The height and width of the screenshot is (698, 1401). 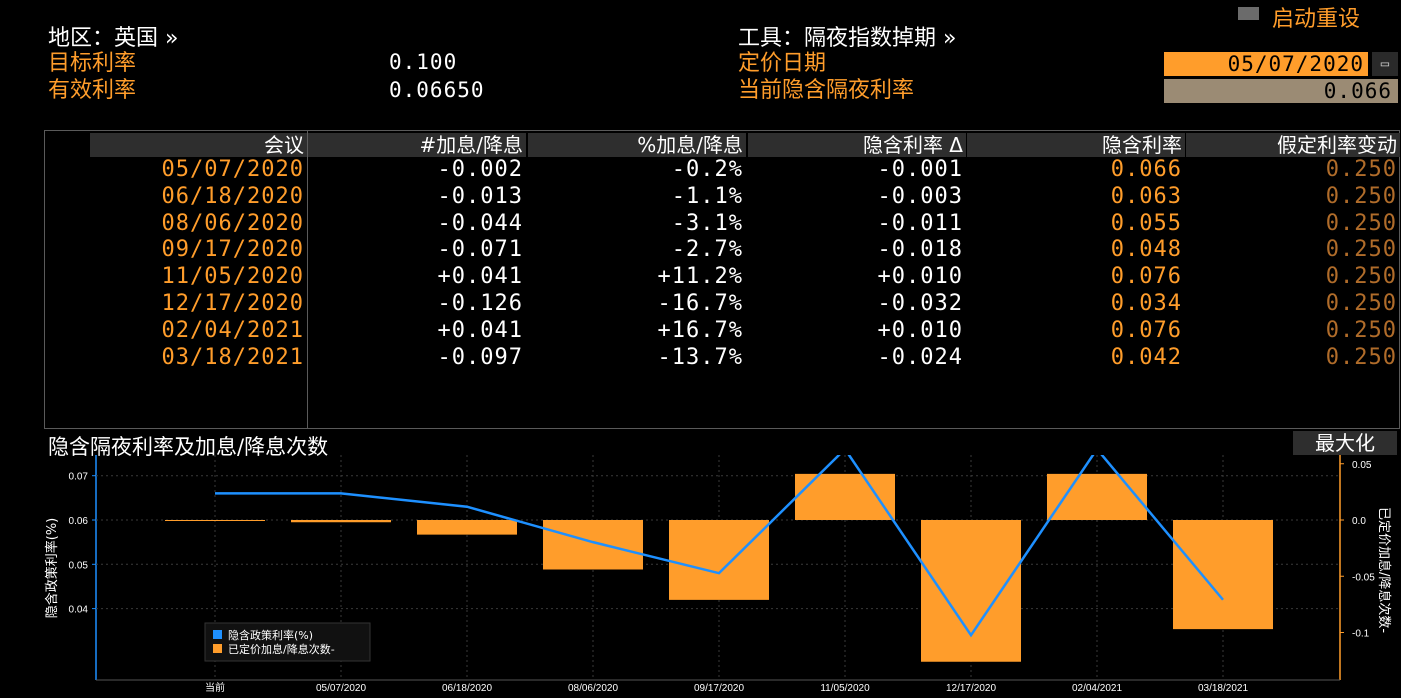 I want to click on x-tick-label: 03/18/2021, so click(x=1223, y=688).